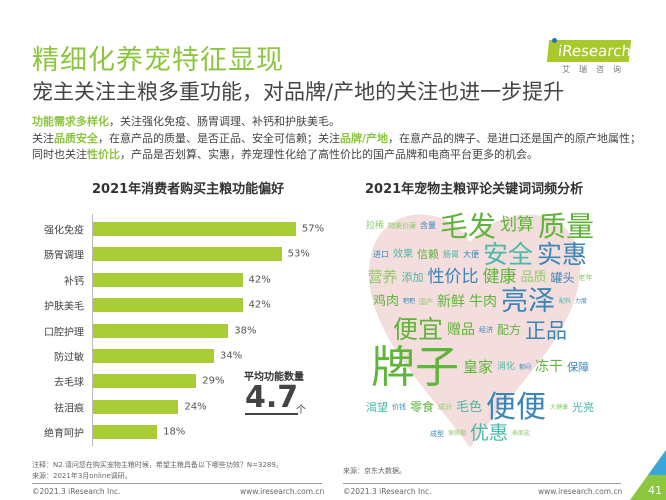 The height and width of the screenshot is (500, 666). What do you see at coordinates (274, 377) in the screenshot?
I see `average-label: 平均功能数量` at bounding box center [274, 377].